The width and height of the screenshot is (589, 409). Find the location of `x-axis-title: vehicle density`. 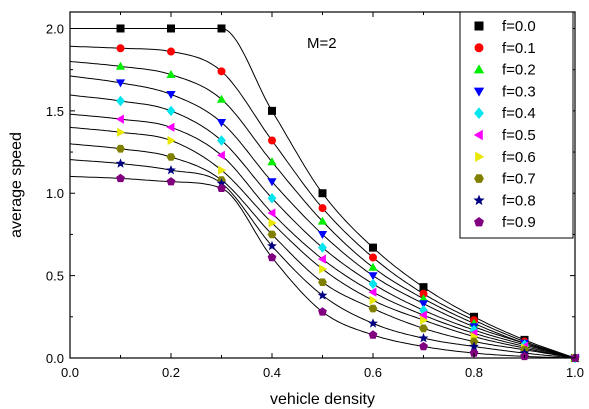

x-axis-title: vehicle density is located at coordinates (322, 399).